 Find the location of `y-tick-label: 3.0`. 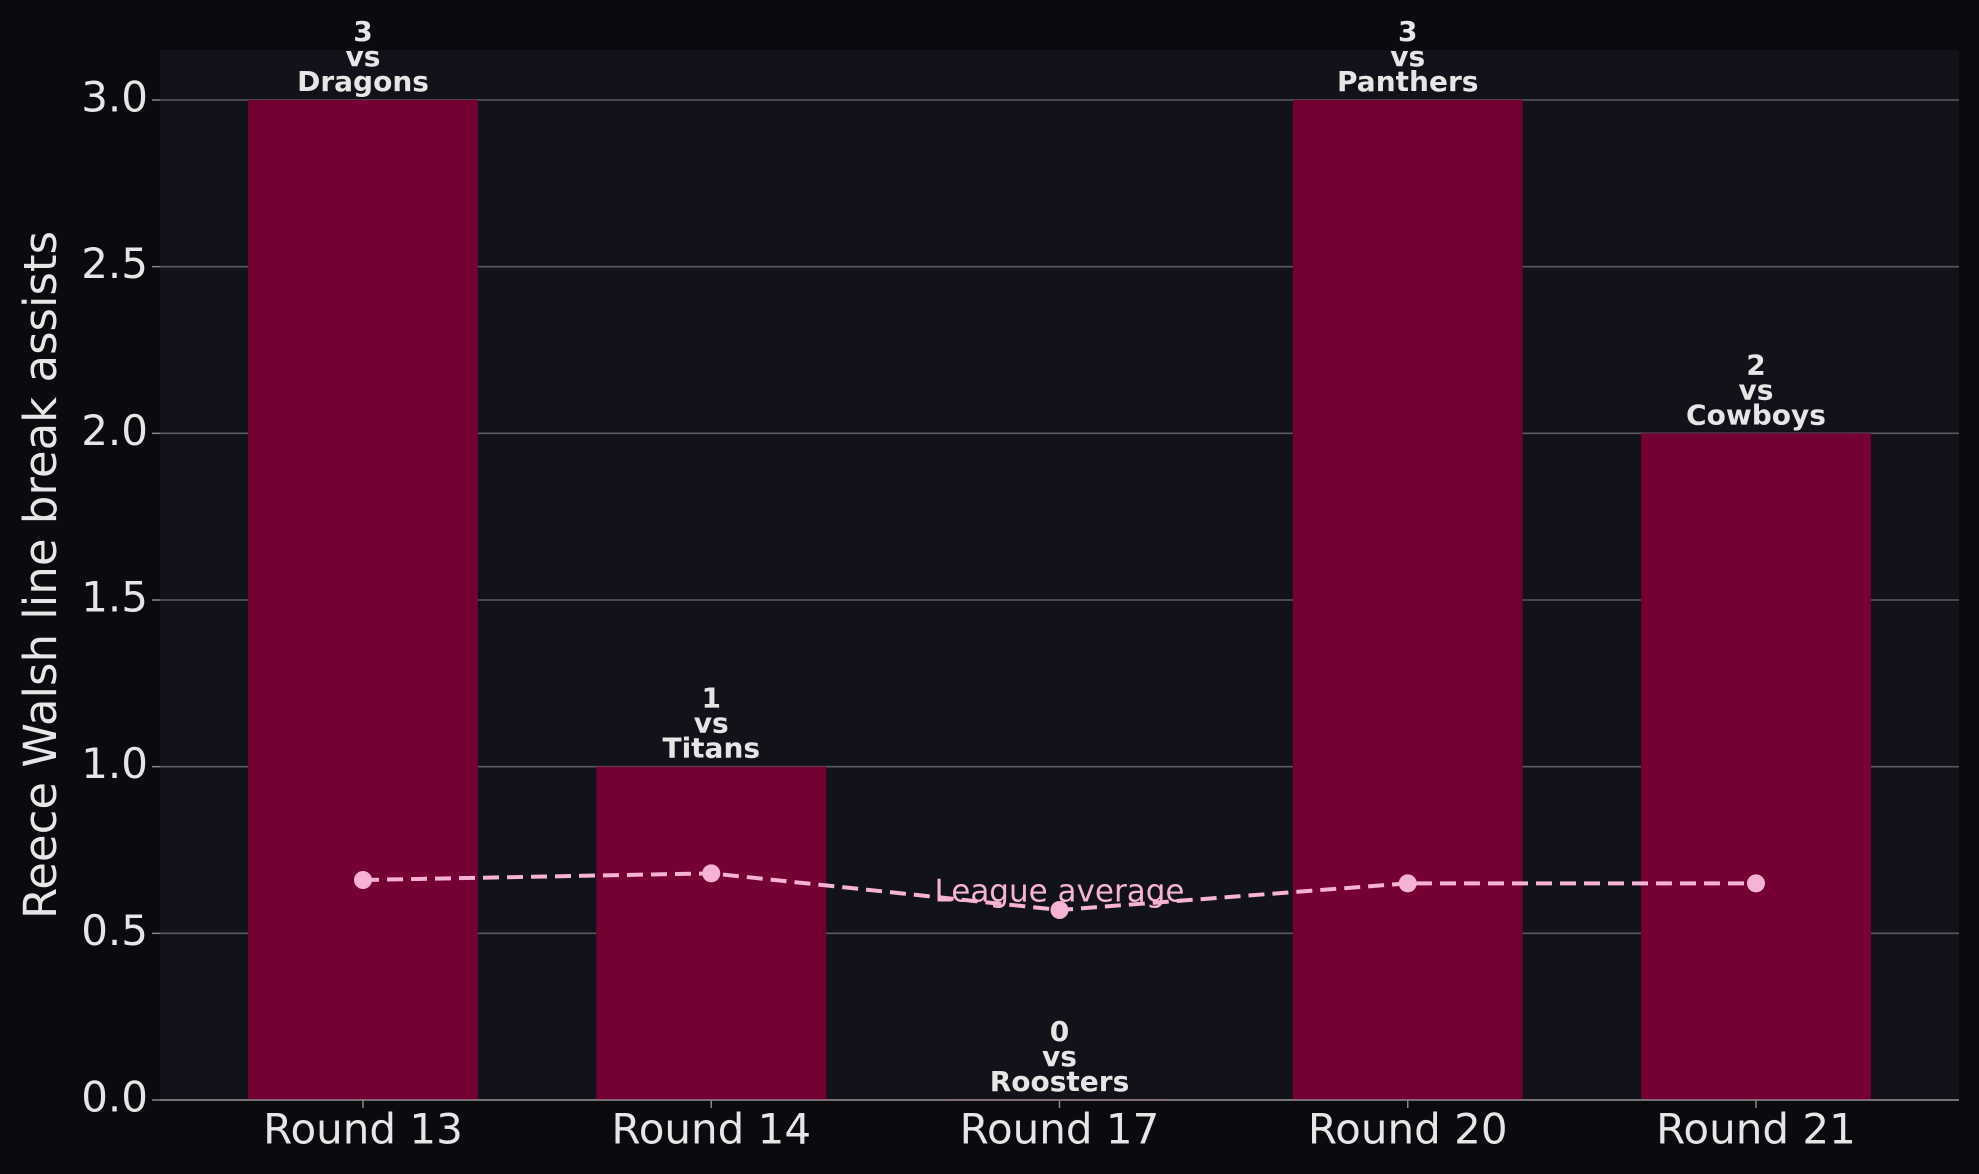

y-tick-label: 3.0 is located at coordinates (114, 97).